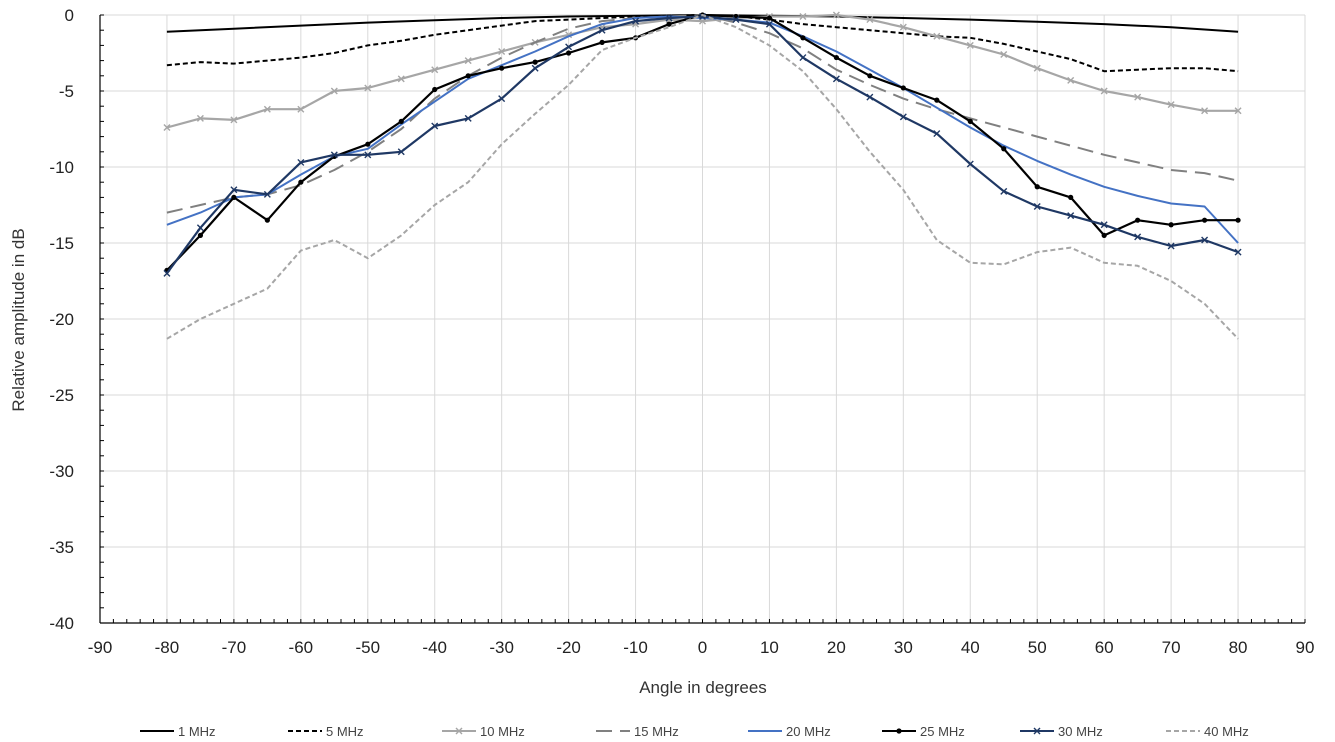  What do you see at coordinates (1226, 731) in the screenshot?
I see `legend-label: 40 MHz` at bounding box center [1226, 731].